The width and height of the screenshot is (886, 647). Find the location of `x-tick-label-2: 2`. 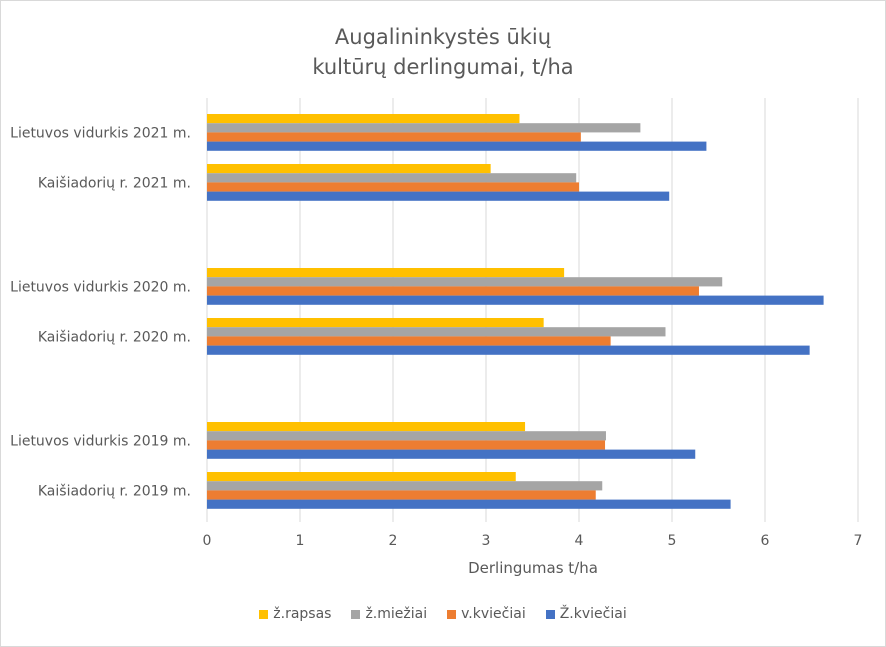

x-tick-label-2: 2 is located at coordinates (393, 541).